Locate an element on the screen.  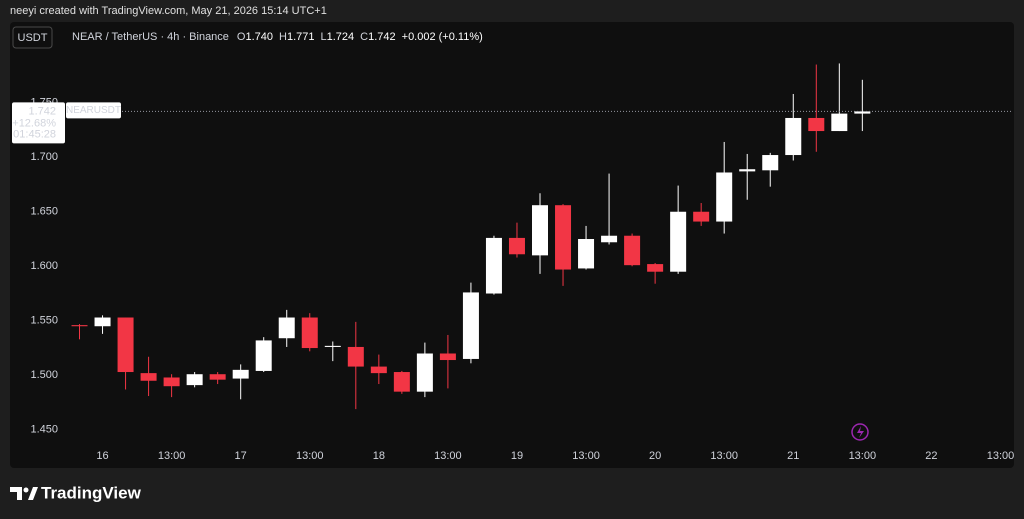
legend-value: 1.742 is located at coordinates (382, 37).